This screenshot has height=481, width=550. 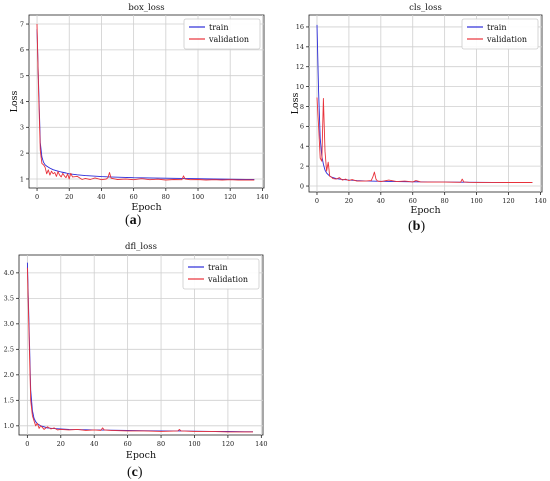 I want to click on chart3-y-tick-label: 1.0, so click(x=9, y=426).